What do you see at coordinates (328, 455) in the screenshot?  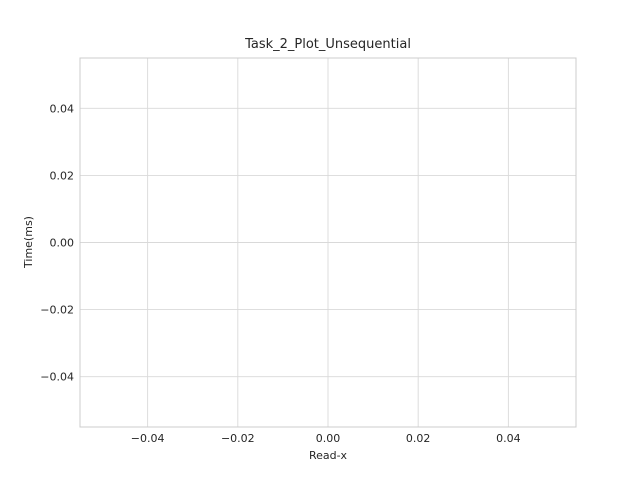 I see `x-axis-label: Read-x` at bounding box center [328, 455].